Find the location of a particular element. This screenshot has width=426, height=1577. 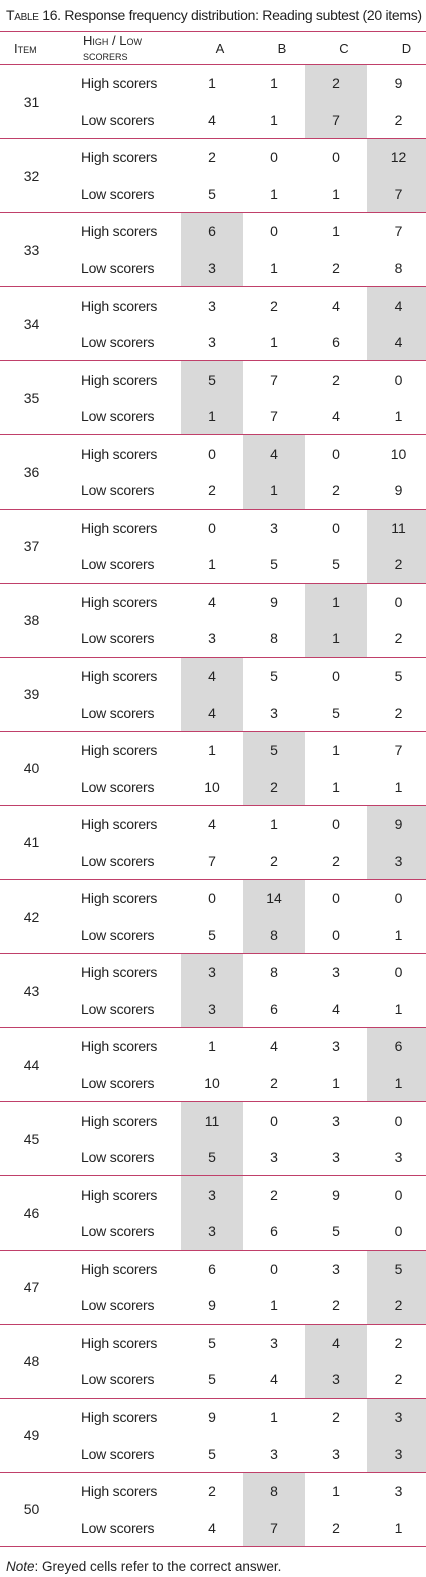

table-row-low: Low scorers 3 6 5 0 is located at coordinates (250, 1231).